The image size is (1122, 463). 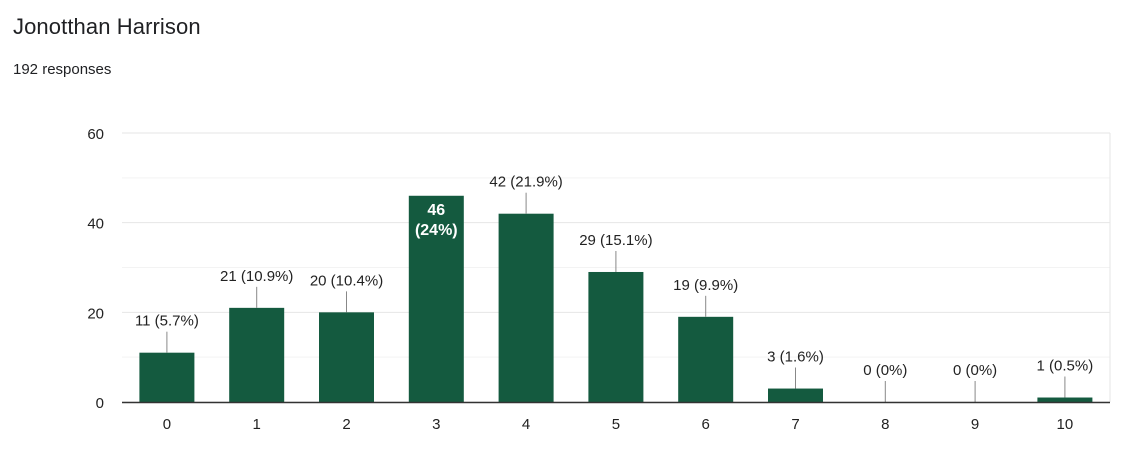 I want to click on x-tick-label: 3, so click(x=436, y=424).